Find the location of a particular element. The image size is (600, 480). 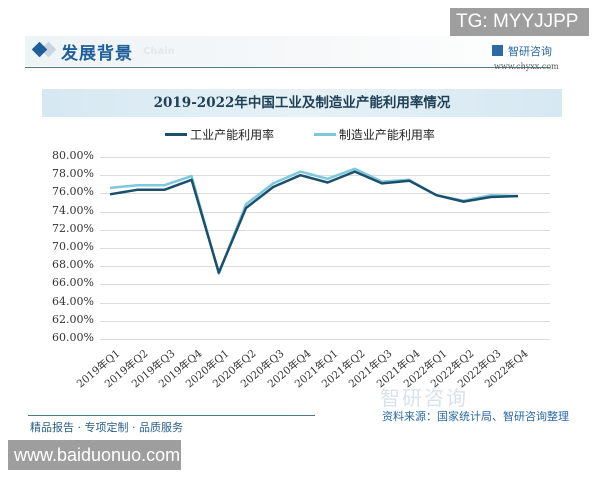

legend-swatch-manufacturing is located at coordinates (324, 134).